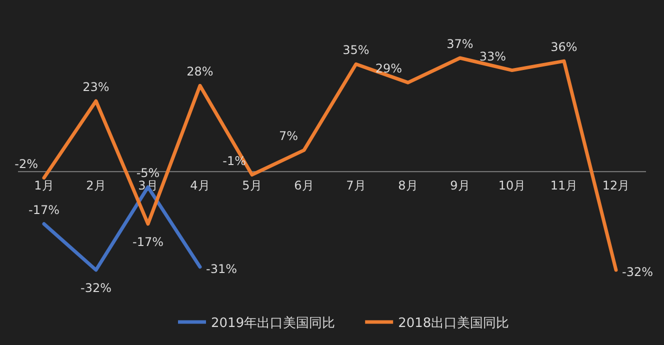 This screenshot has width=664, height=345. What do you see at coordinates (454, 323) in the screenshot?
I see `legend-label: 2018出口美国同比` at bounding box center [454, 323].